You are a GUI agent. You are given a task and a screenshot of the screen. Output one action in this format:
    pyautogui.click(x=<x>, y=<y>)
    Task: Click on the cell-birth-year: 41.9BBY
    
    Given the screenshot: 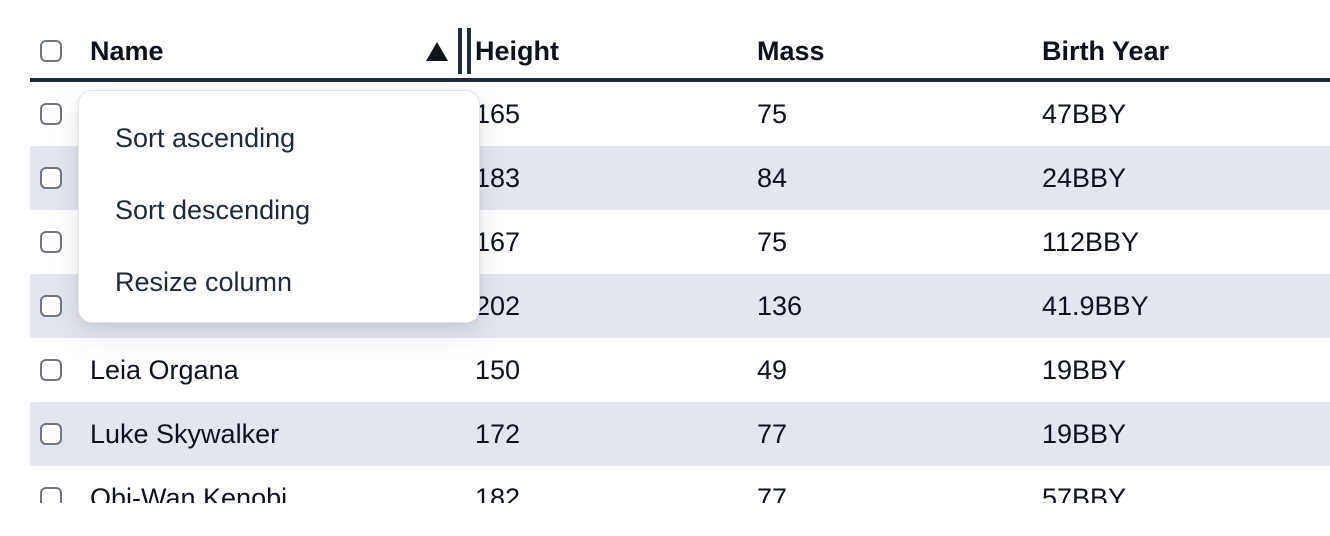 What is the action you would take?
    pyautogui.click(x=1095, y=305)
    